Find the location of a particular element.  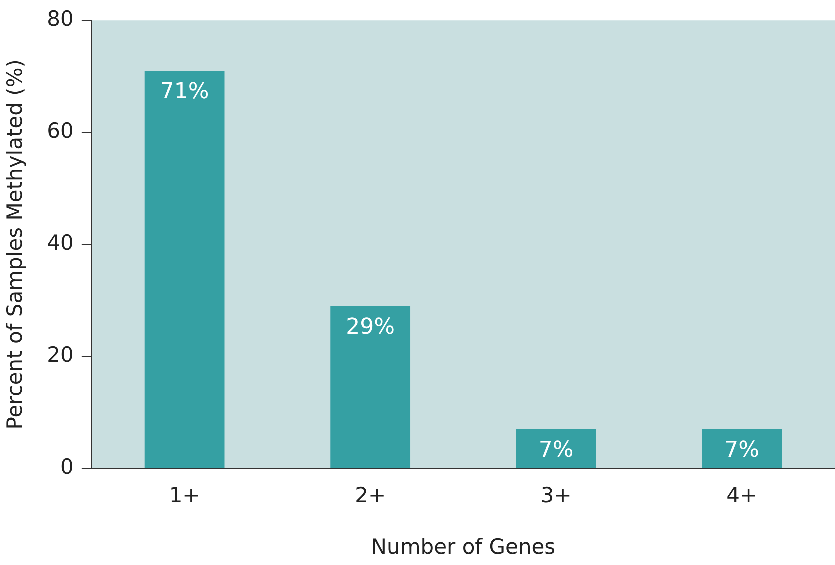

y-tick-label: 0 is located at coordinates (67, 467).